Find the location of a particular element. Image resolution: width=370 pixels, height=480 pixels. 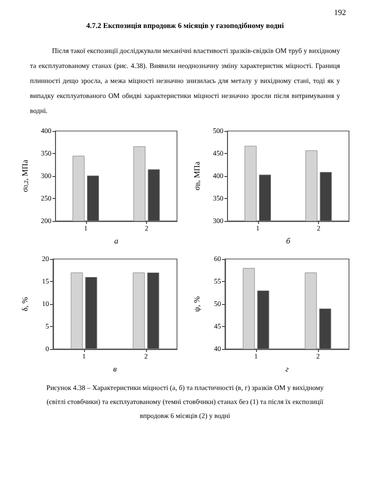

x-axis-title: в is located at coordinates (115, 369).